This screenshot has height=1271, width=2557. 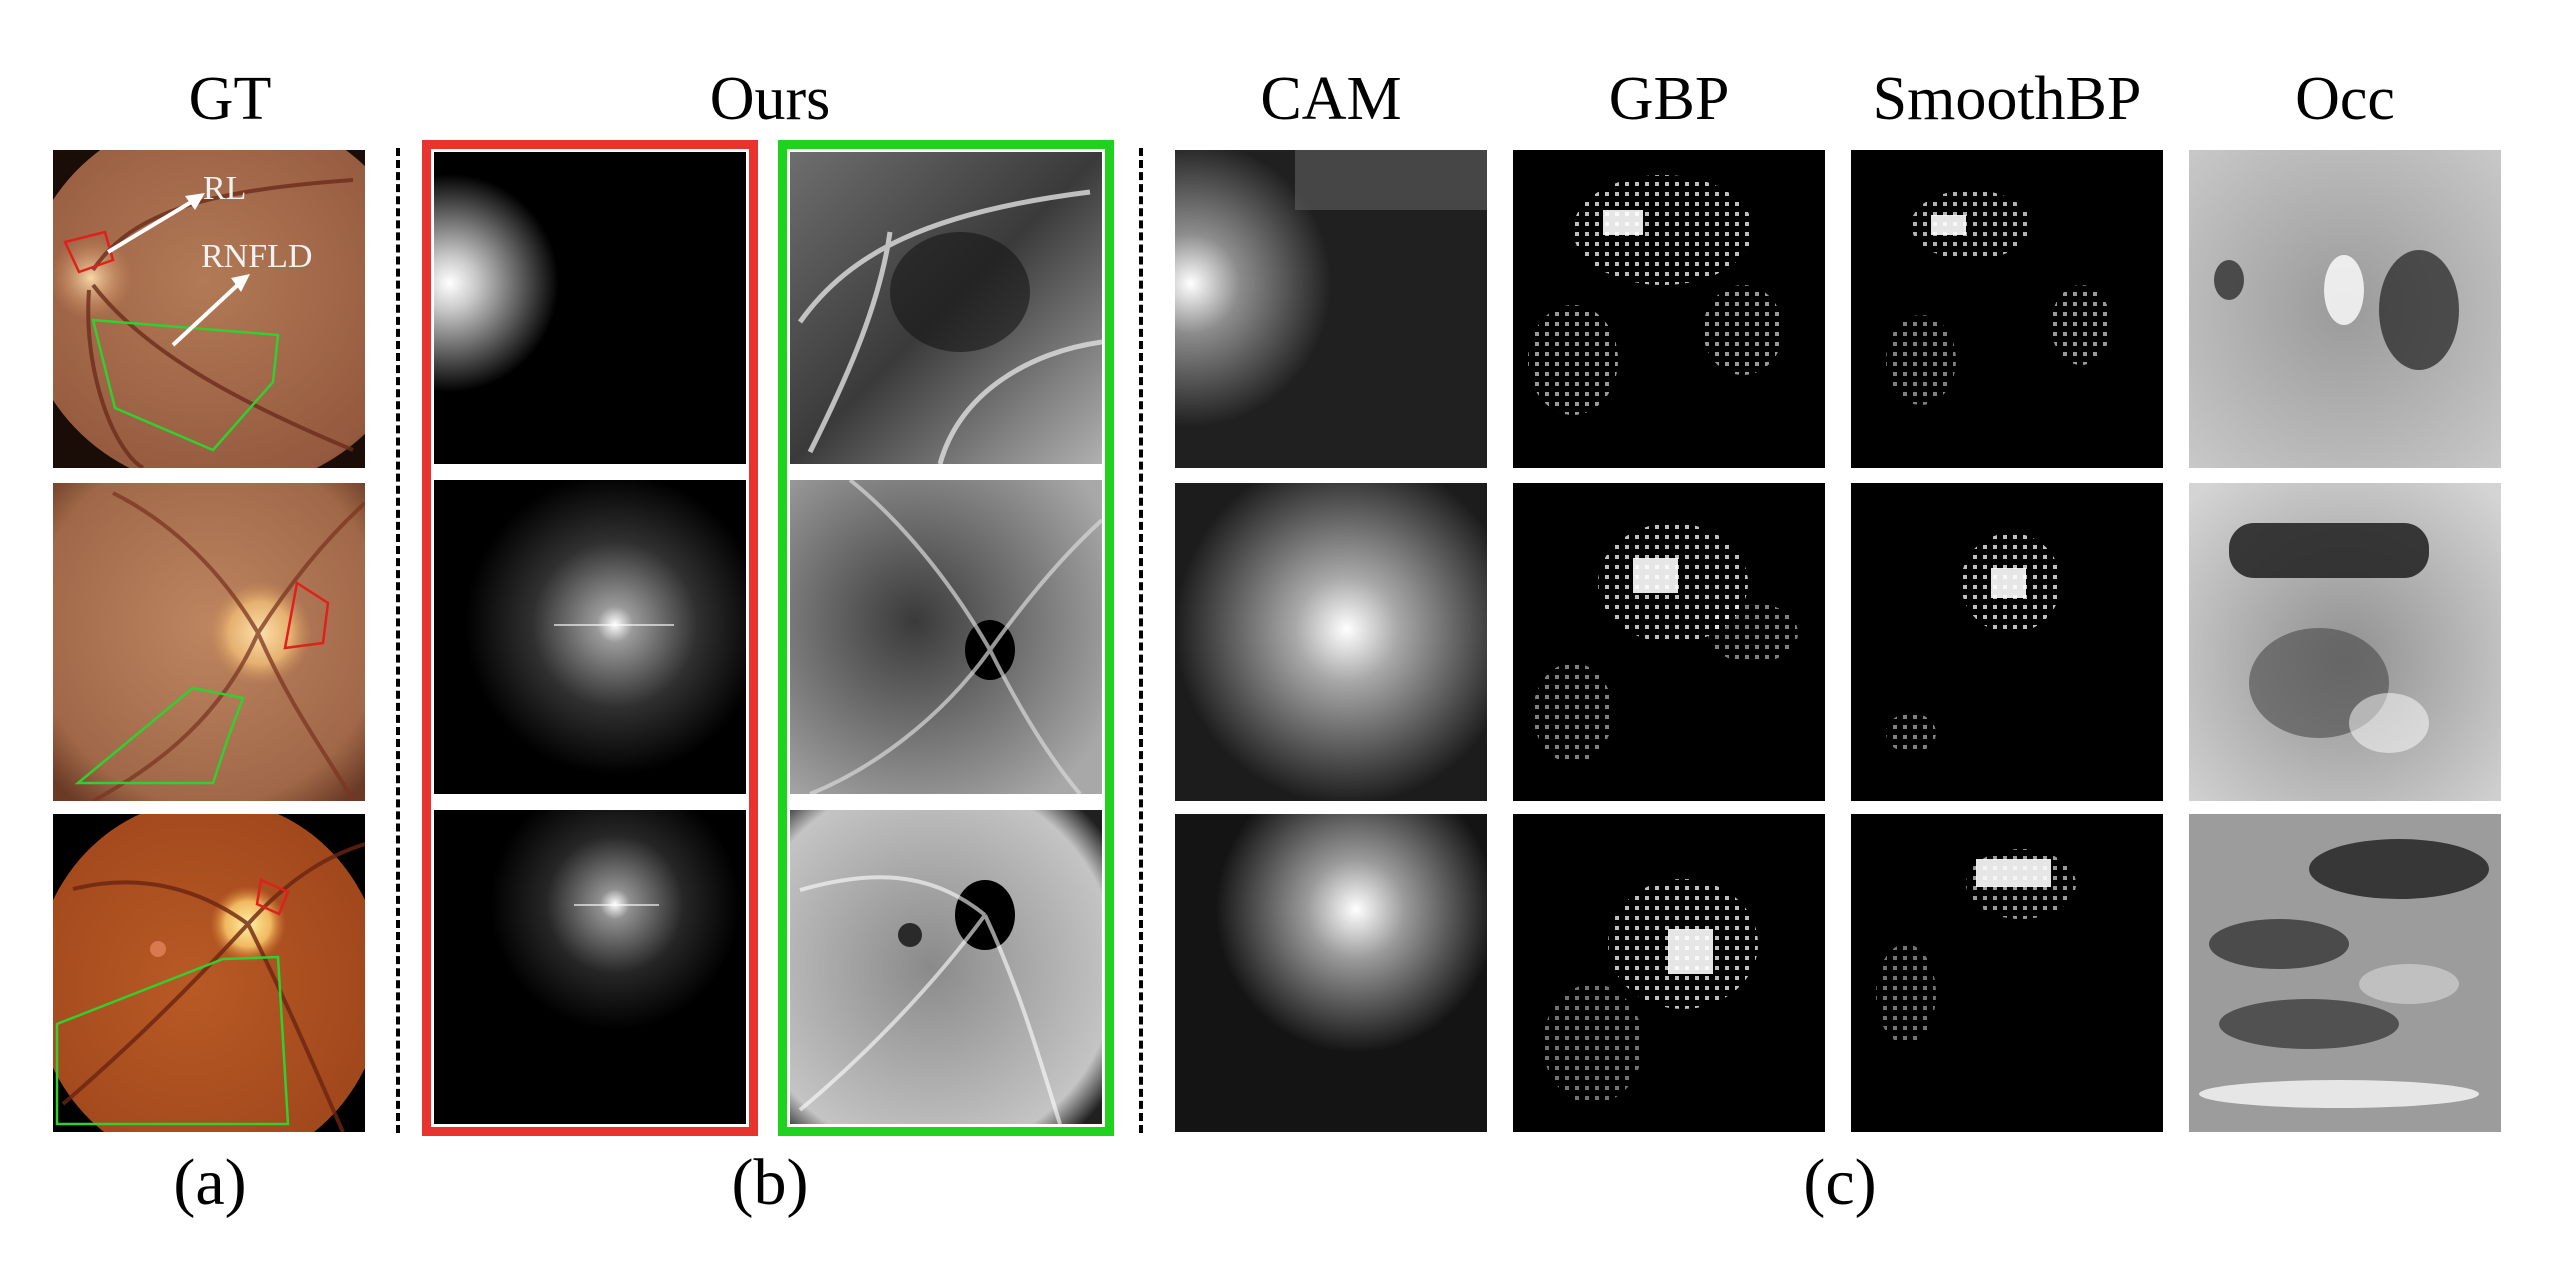 I want to click on ours-gradient-row3, so click(x=946, y=967).